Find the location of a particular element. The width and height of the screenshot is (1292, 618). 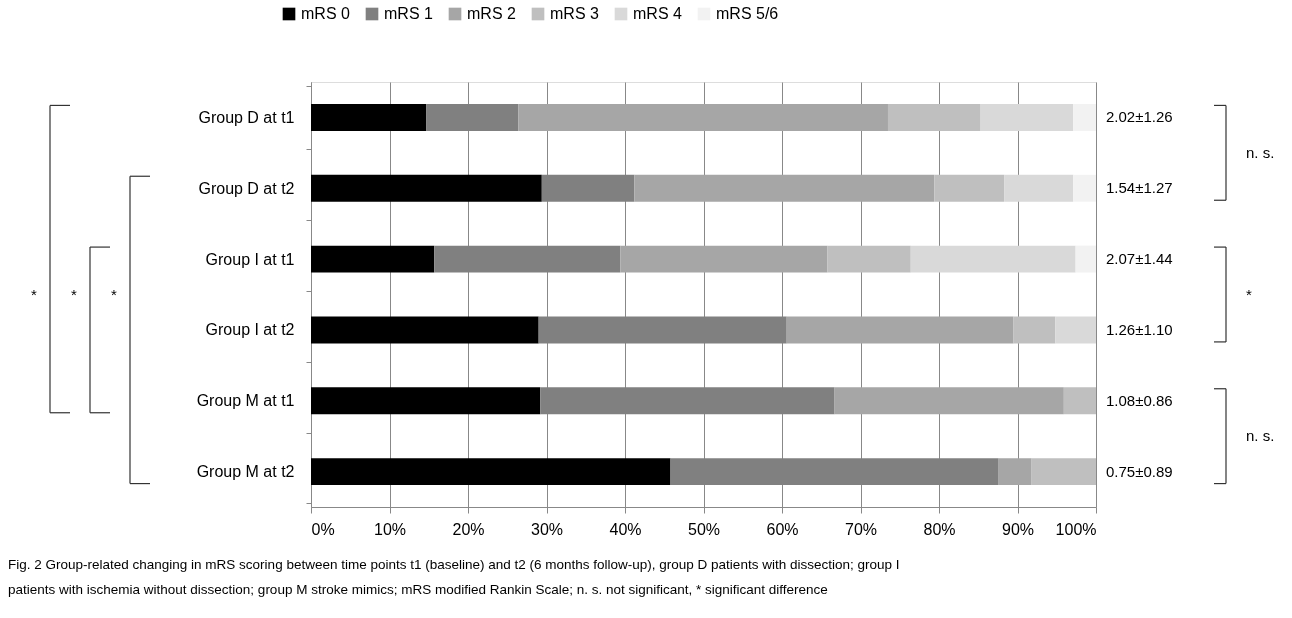

text: 2.07±1.44 is located at coordinates (1139, 259).